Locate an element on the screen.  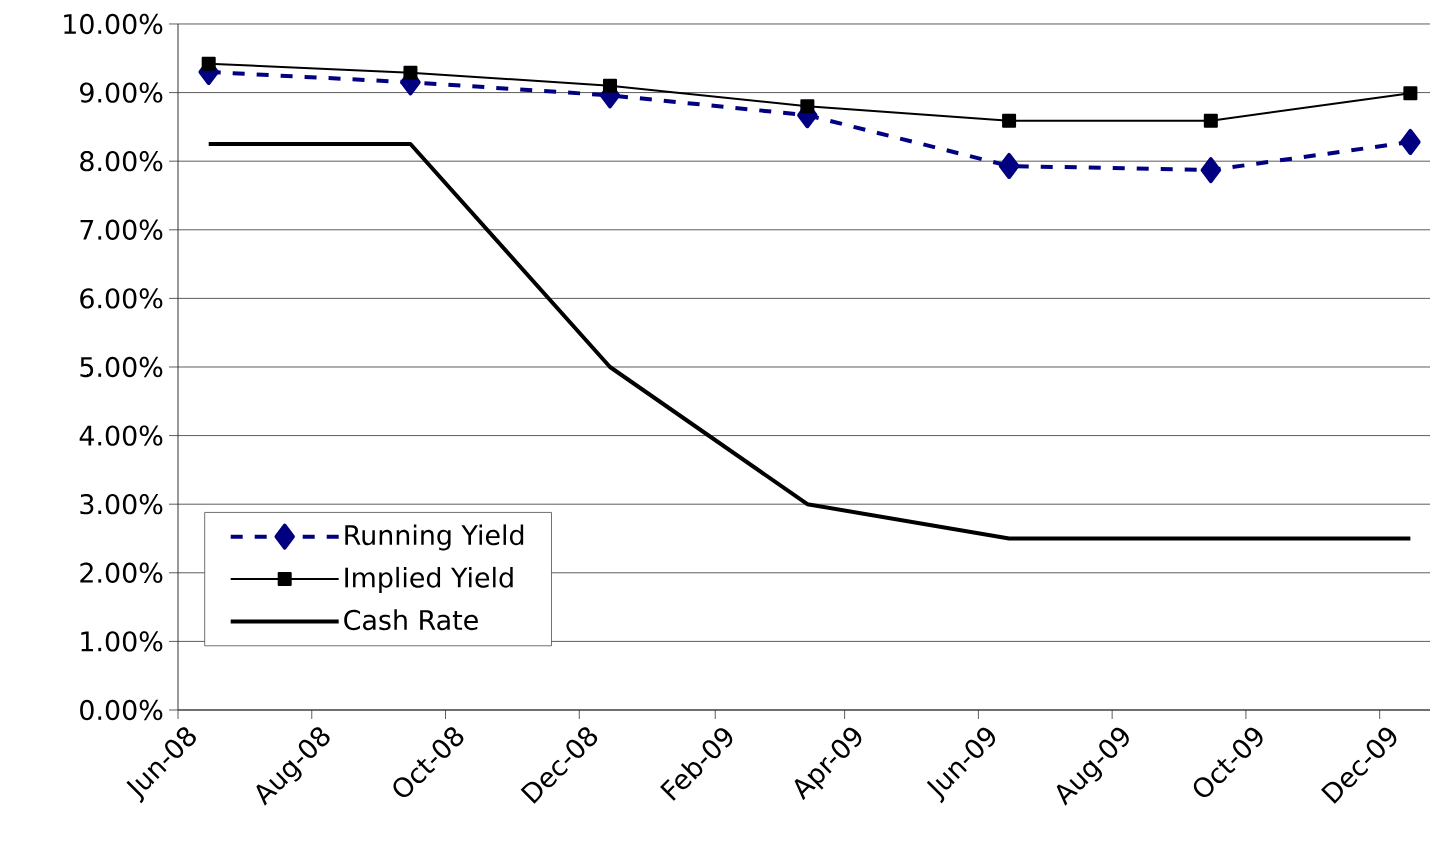
y-tick-label: 8.00% is located at coordinates (121, 161).